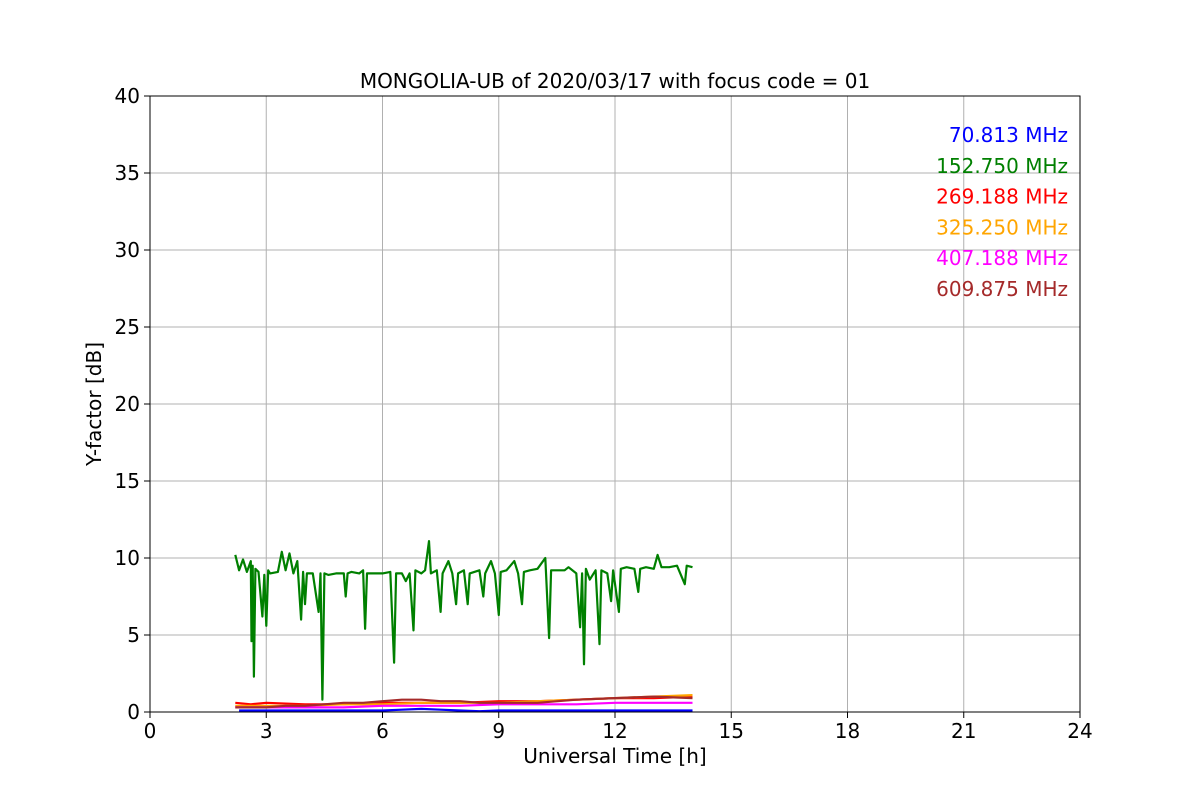  Describe the element at coordinates (133, 635) in the screenshot. I see `y-tick-label: 5` at that location.